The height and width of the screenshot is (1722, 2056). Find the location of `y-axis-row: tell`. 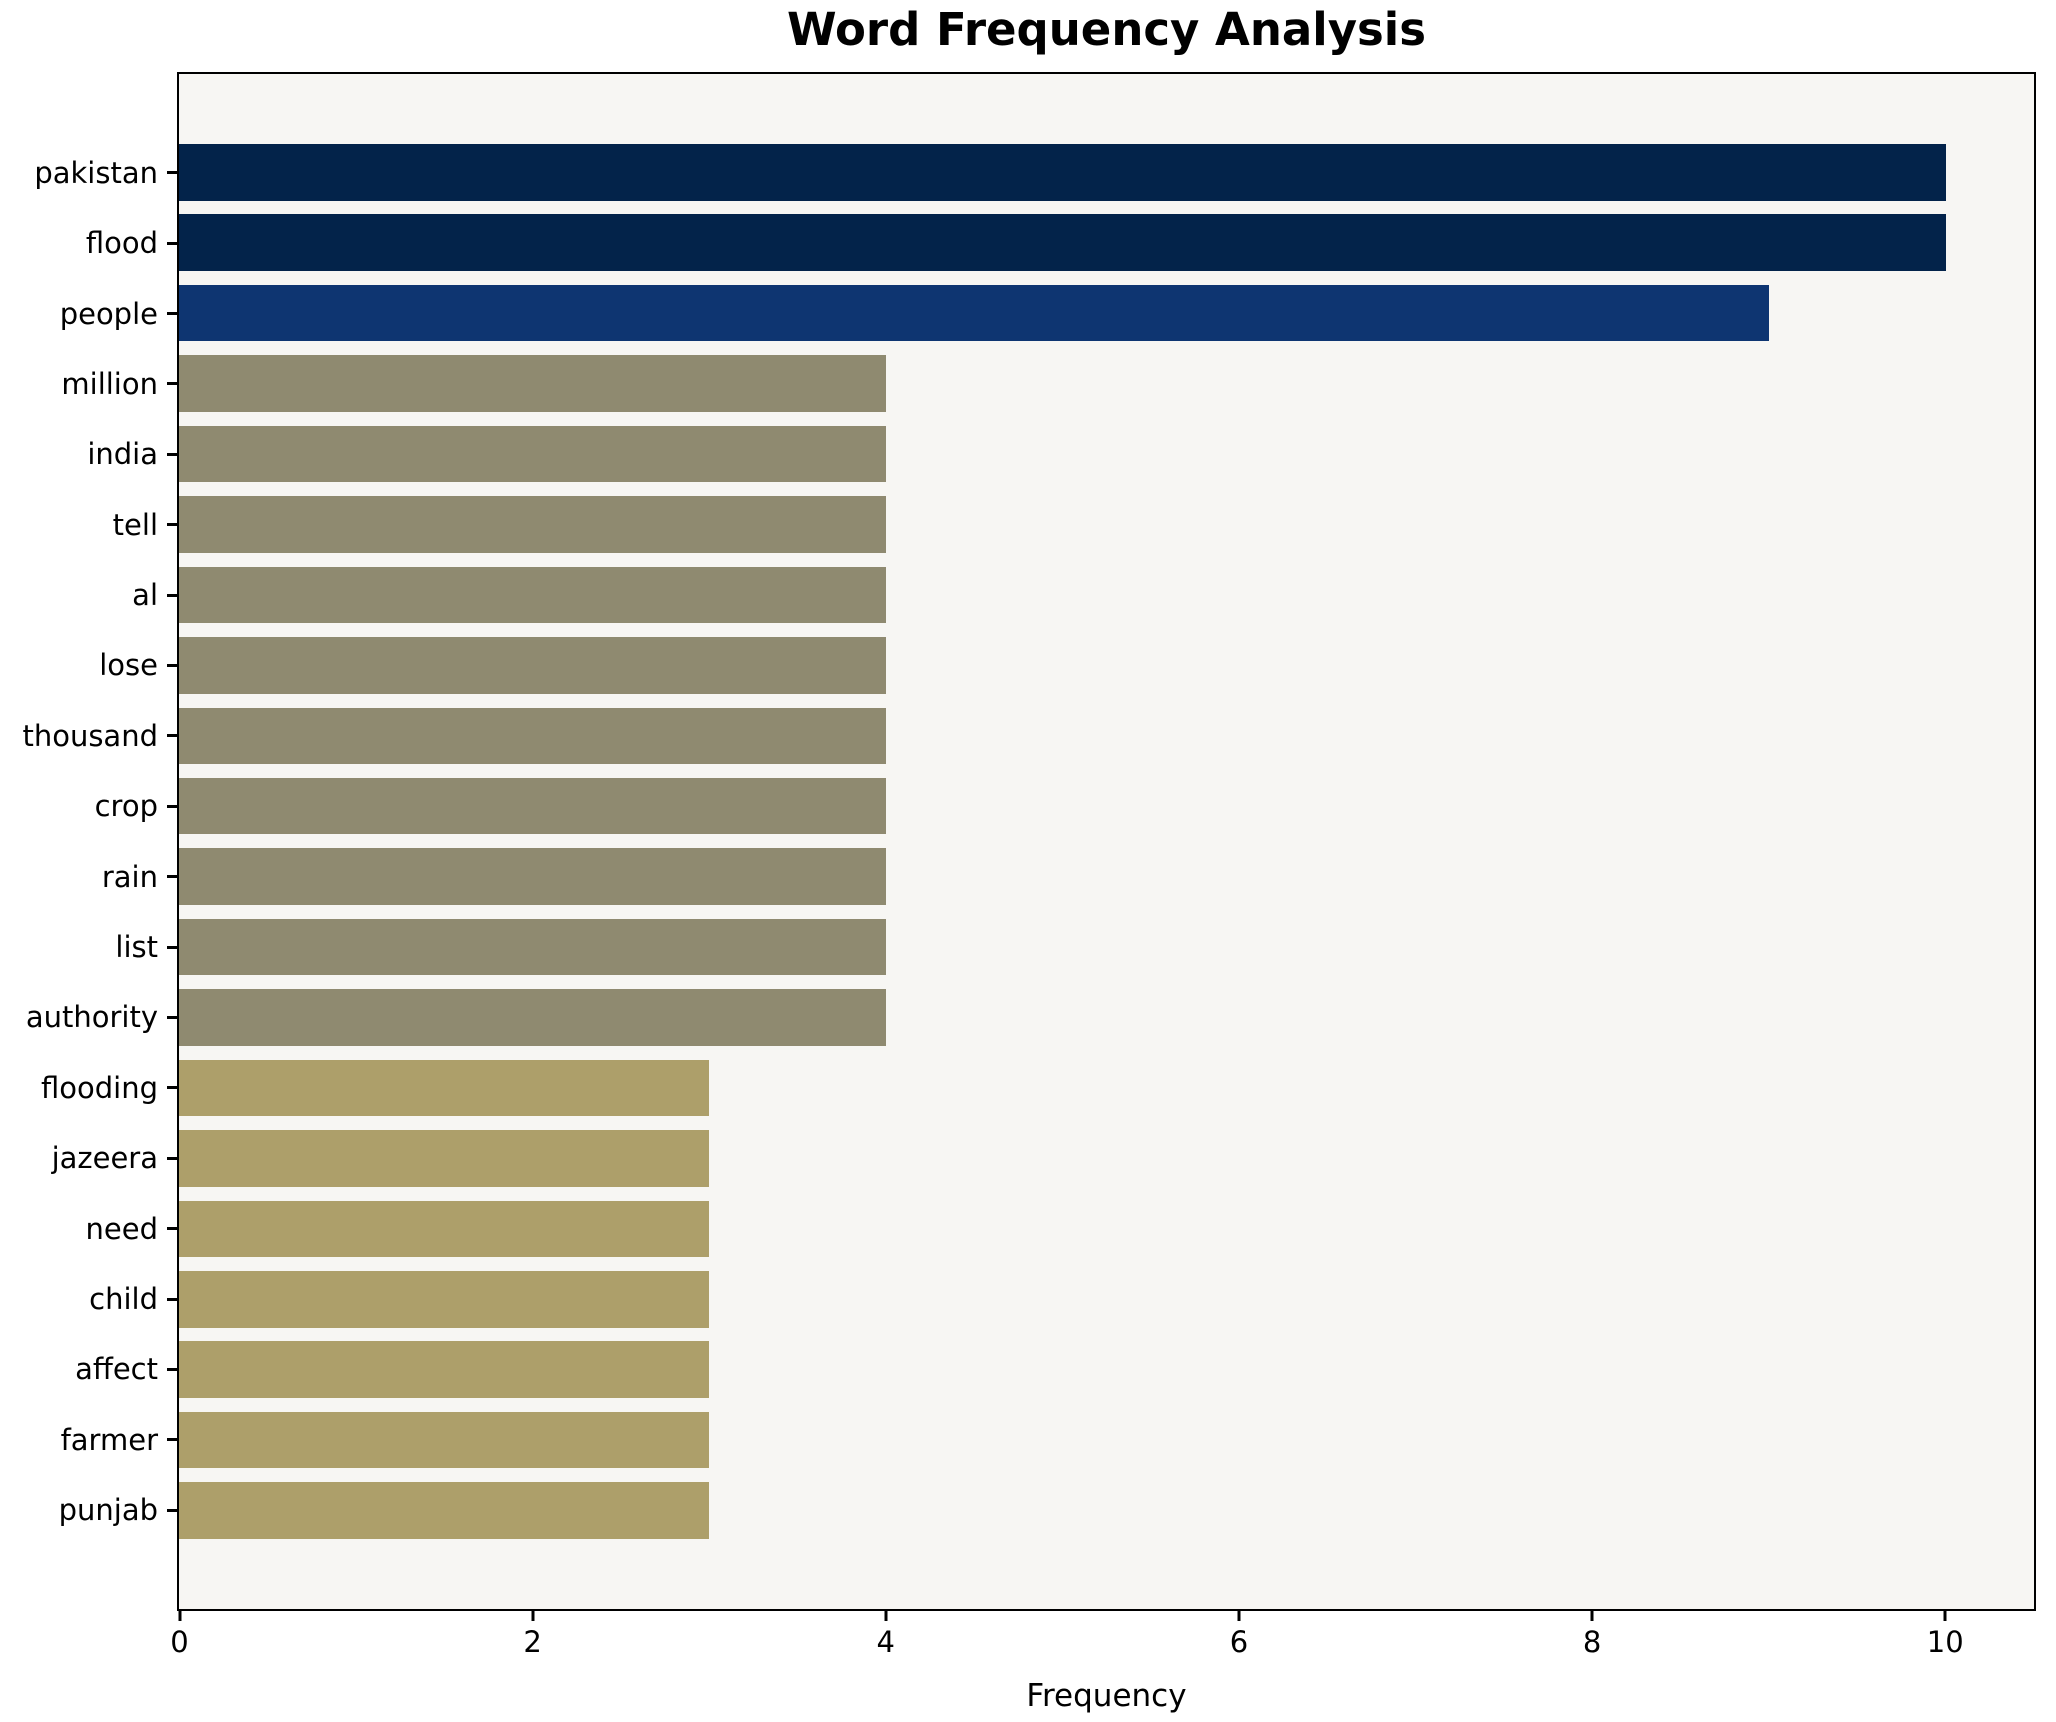

y-axis-row: tell is located at coordinates (88, 524).